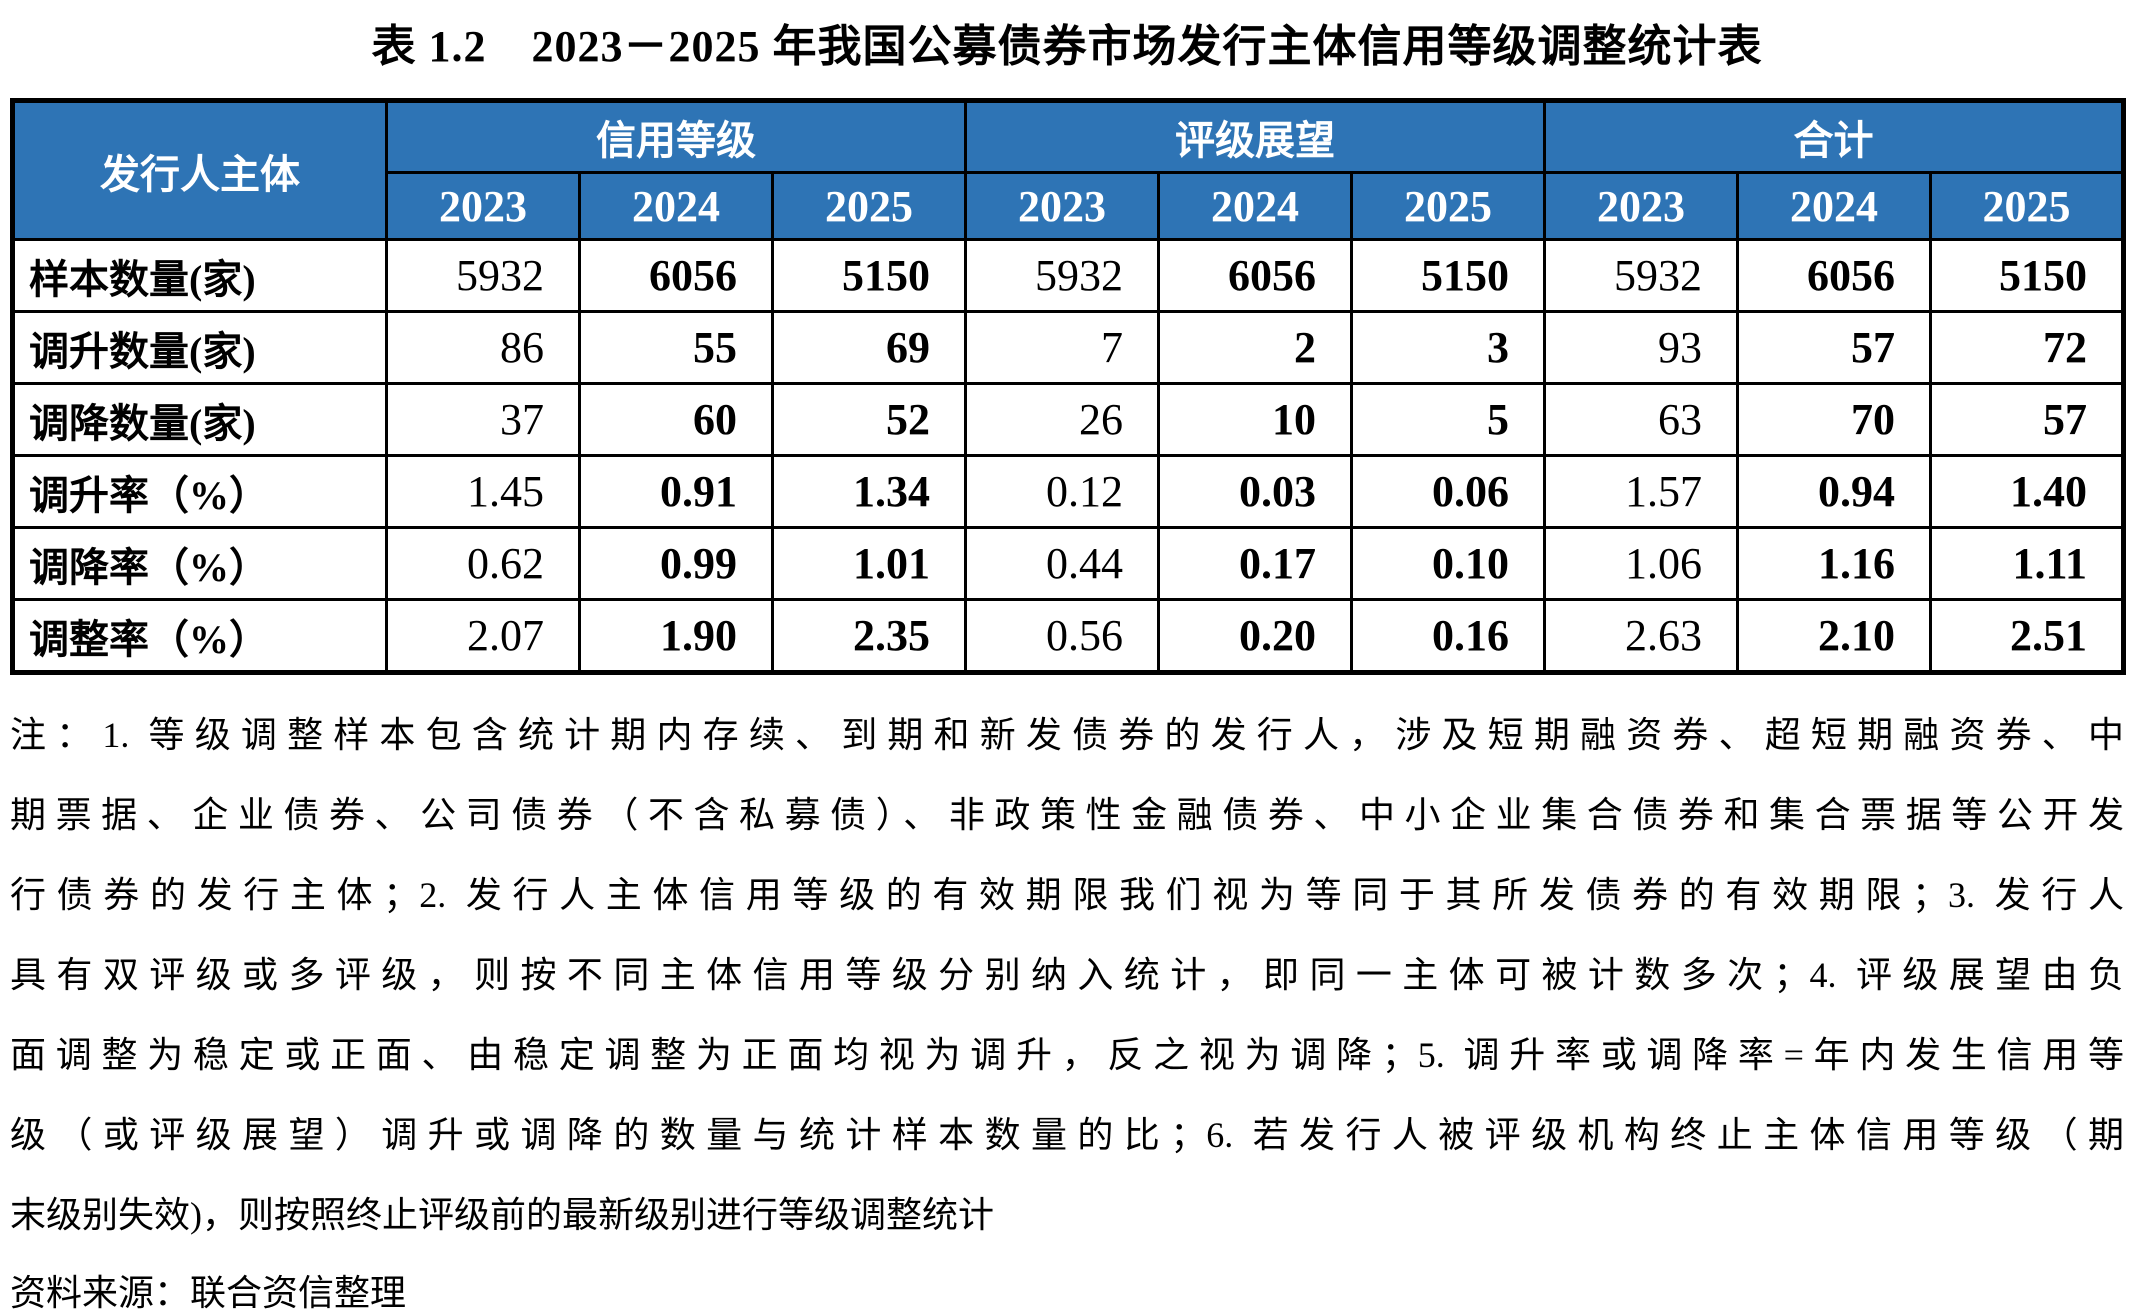 This screenshot has height=1315, width=2134. I want to click on value-cell: 1.57, so click(1641, 491).